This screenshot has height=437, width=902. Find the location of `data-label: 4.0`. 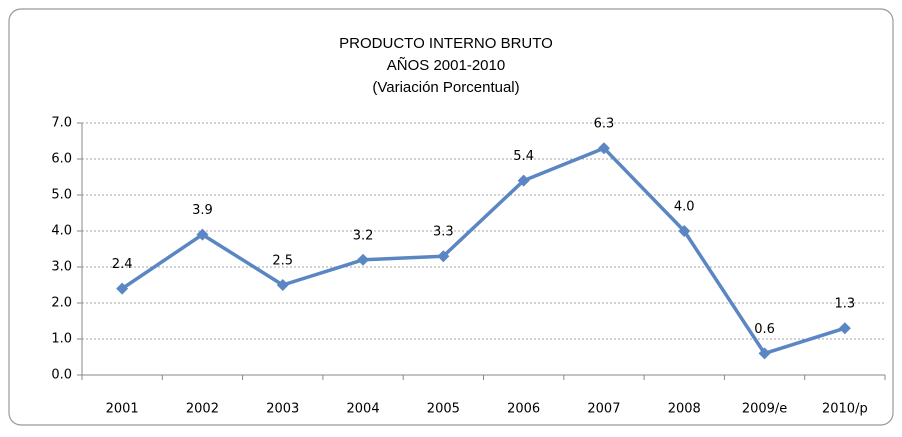

data-label: 4.0 is located at coordinates (684, 207).